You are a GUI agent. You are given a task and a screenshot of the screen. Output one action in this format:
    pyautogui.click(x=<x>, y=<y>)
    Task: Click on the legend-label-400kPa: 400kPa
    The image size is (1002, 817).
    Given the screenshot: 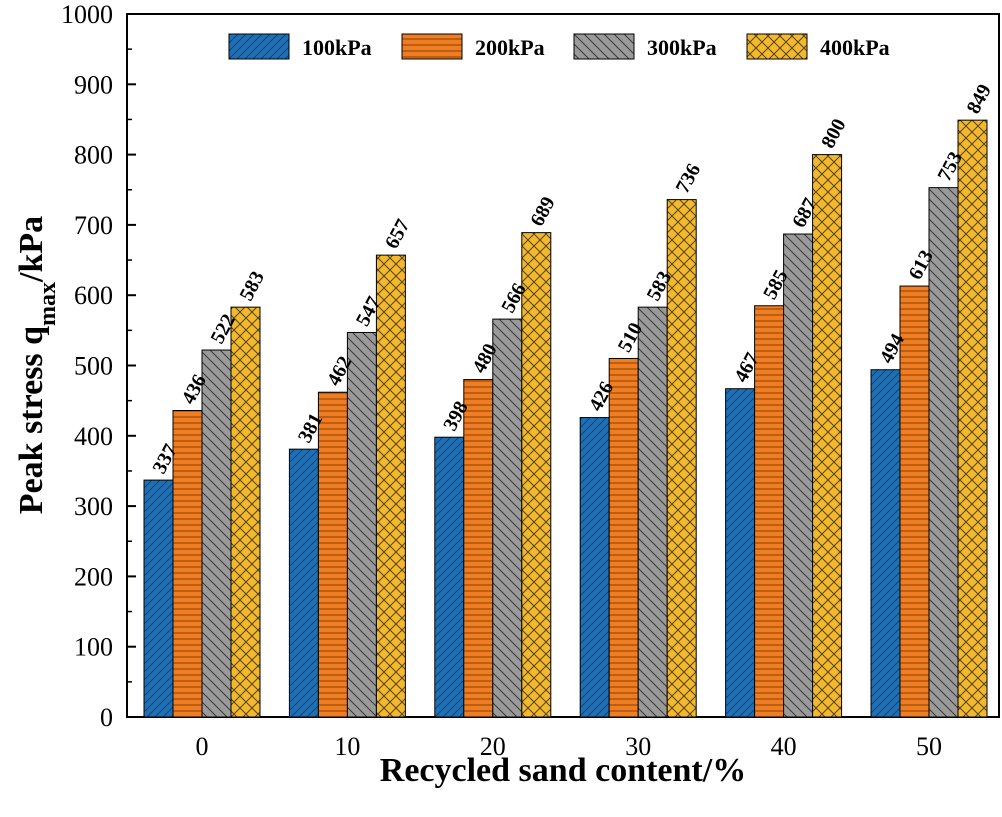 What is the action you would take?
    pyautogui.click(x=855, y=47)
    